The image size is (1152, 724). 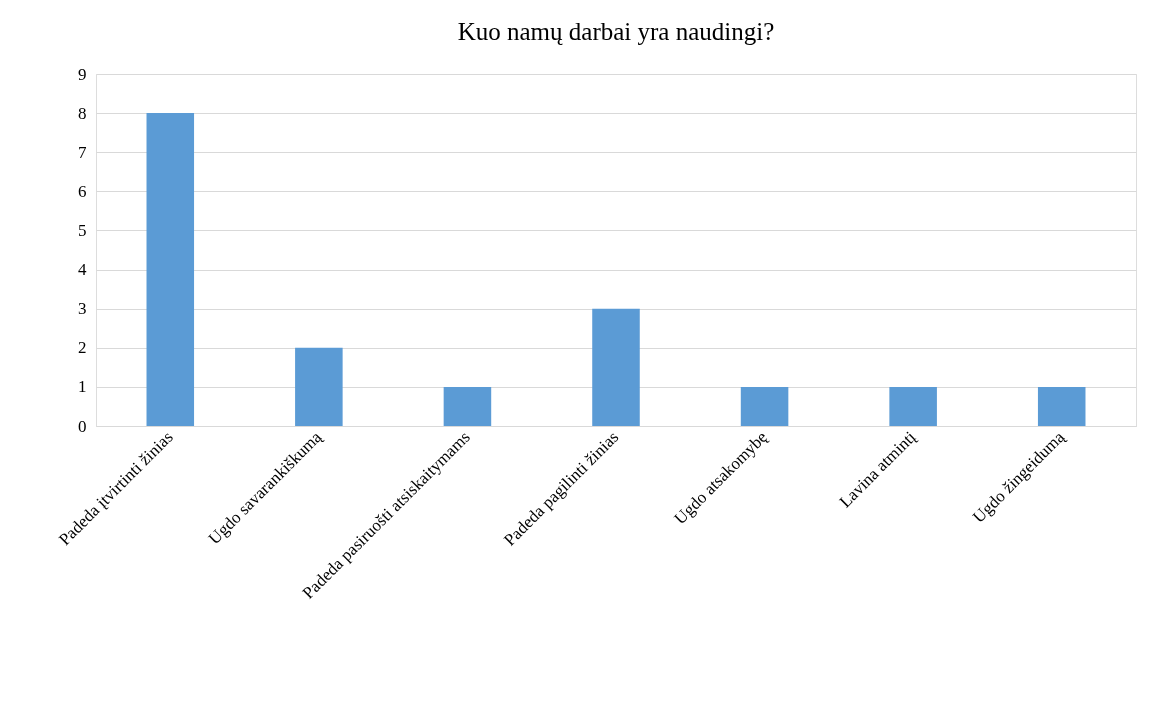 I want to click on y-tick-label: 6, so click(x=82, y=191).